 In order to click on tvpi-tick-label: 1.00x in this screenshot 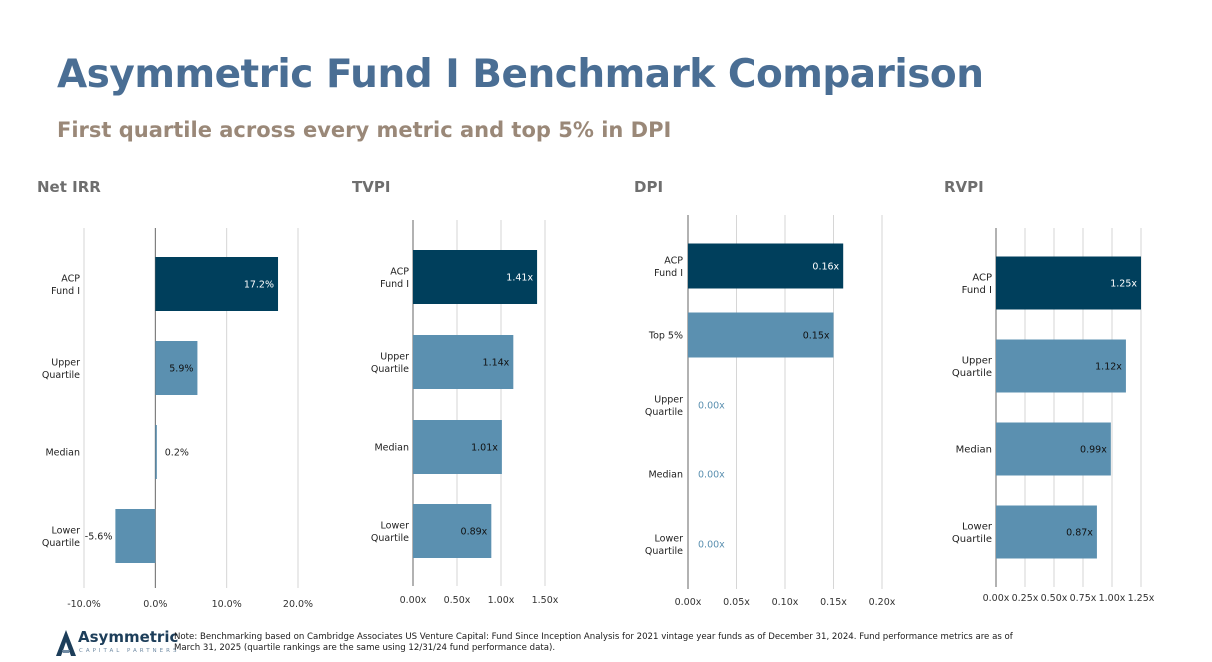, I will do `click(501, 600)`.